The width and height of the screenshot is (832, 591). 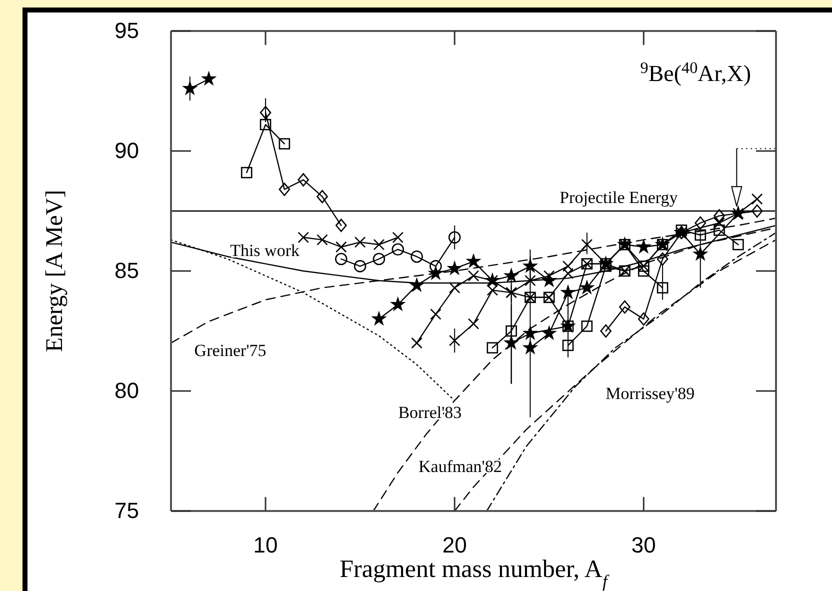 What do you see at coordinates (650, 393) in the screenshot?
I see `annotation: Morrissey'89` at bounding box center [650, 393].